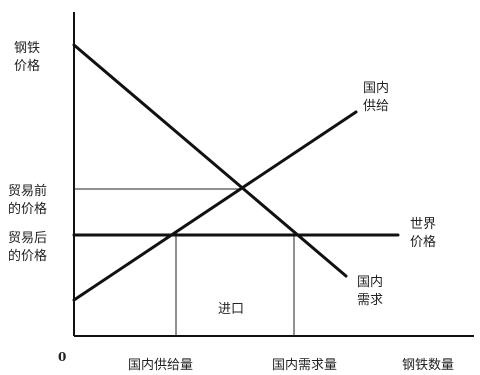 The width and height of the screenshot is (480, 375). I want to click on world-price-label-line1: 世界, so click(423, 224).